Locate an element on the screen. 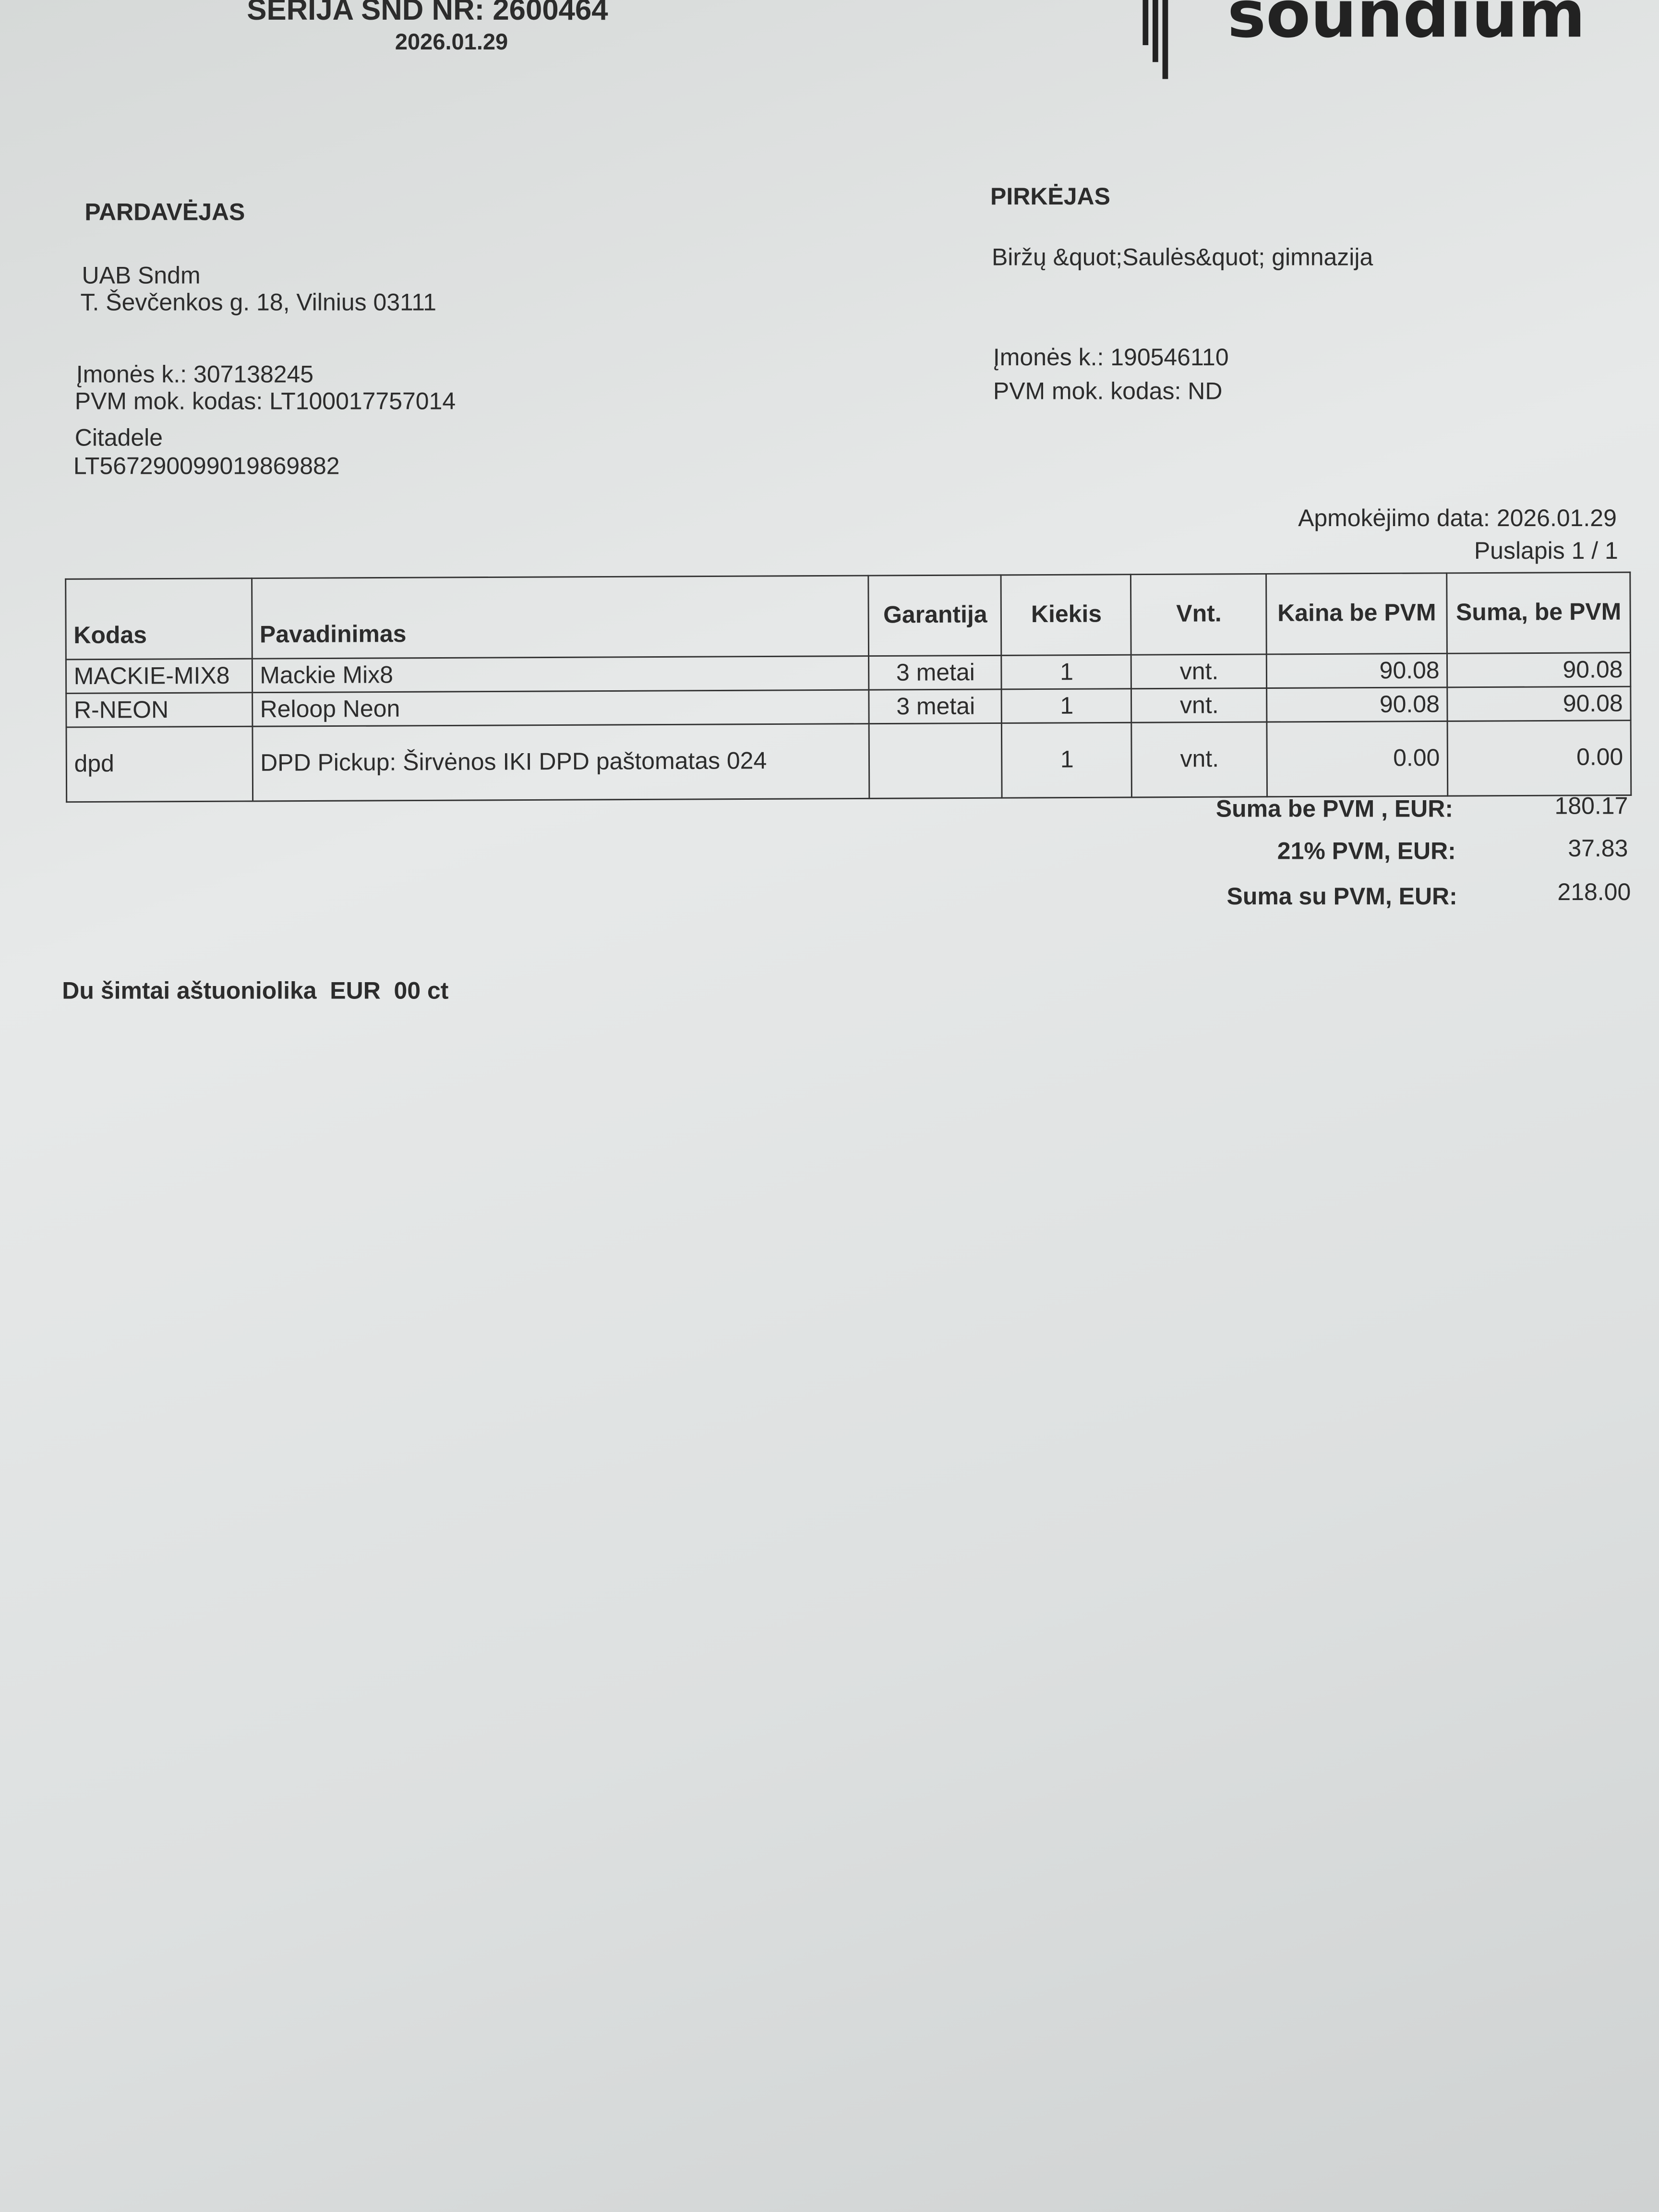  buyer-title: PIRKĖJAS is located at coordinates (1050, 196).